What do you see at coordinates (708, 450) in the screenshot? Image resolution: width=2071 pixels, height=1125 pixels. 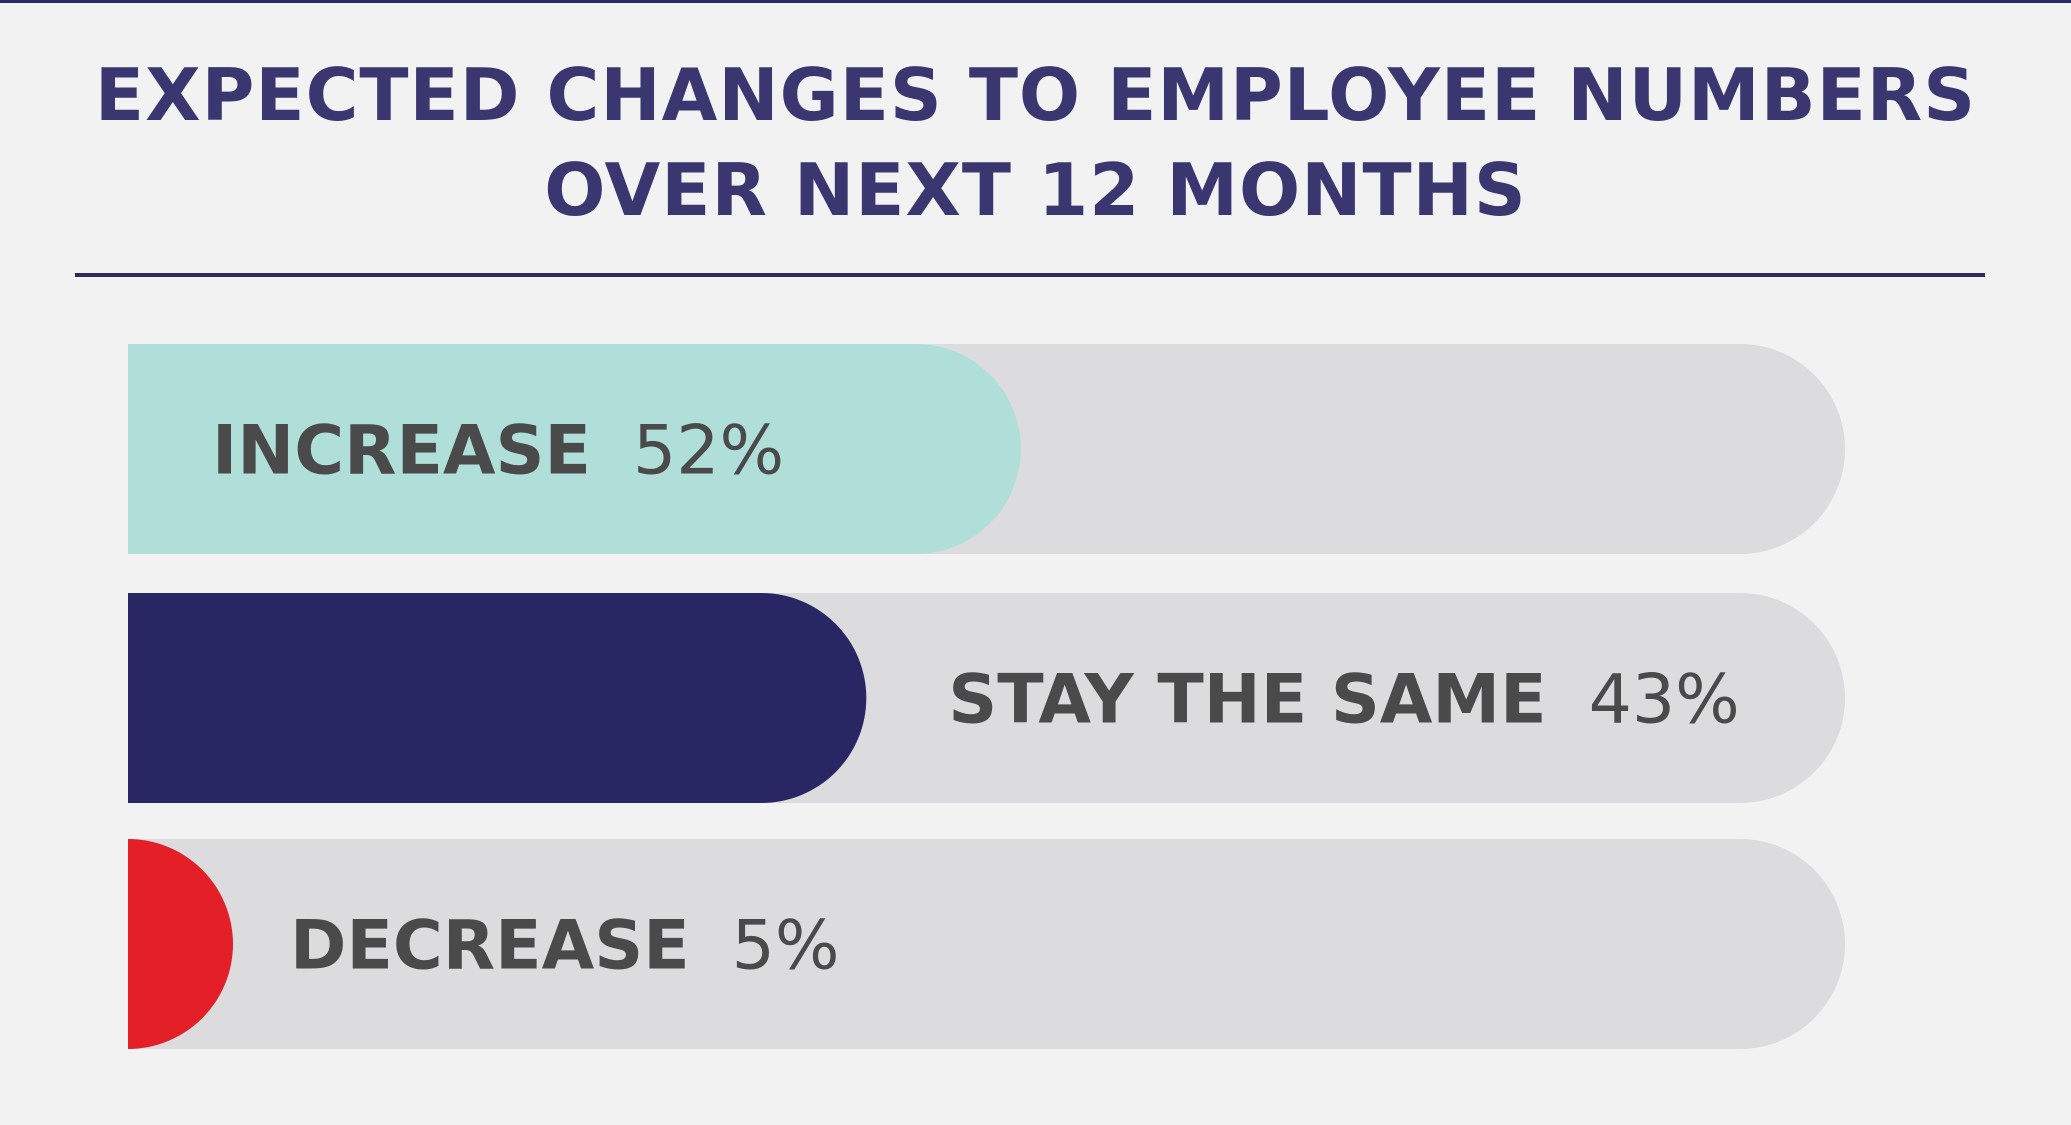 I see `value-label-increase: 52%` at bounding box center [708, 450].